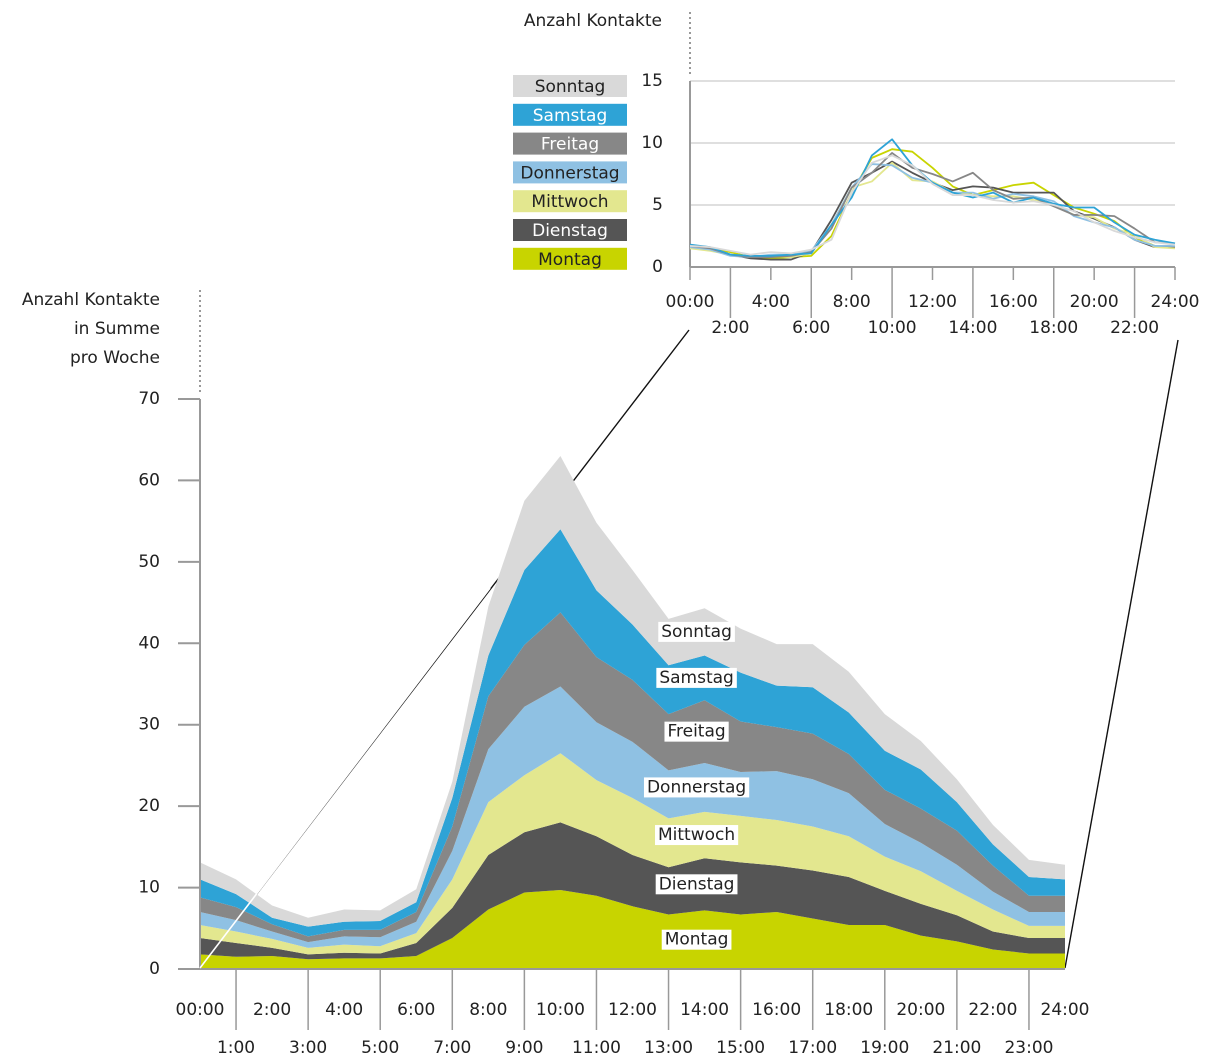 The width and height of the screenshot is (1209, 1056). I want to click on x-tick-label: 3:00, so click(308, 1047).